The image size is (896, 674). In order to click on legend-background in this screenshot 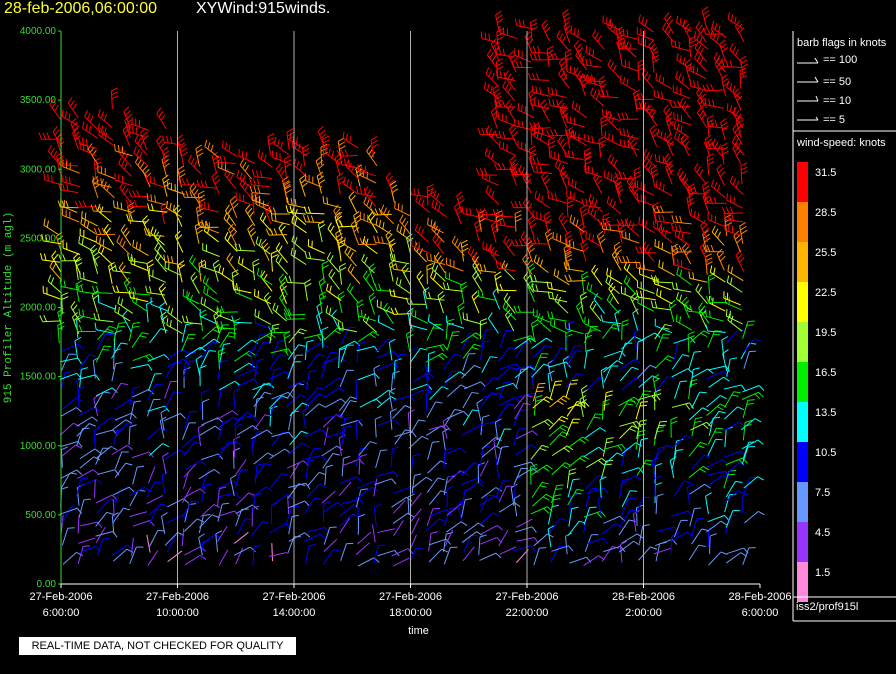, I will do `click(844, 326)`.